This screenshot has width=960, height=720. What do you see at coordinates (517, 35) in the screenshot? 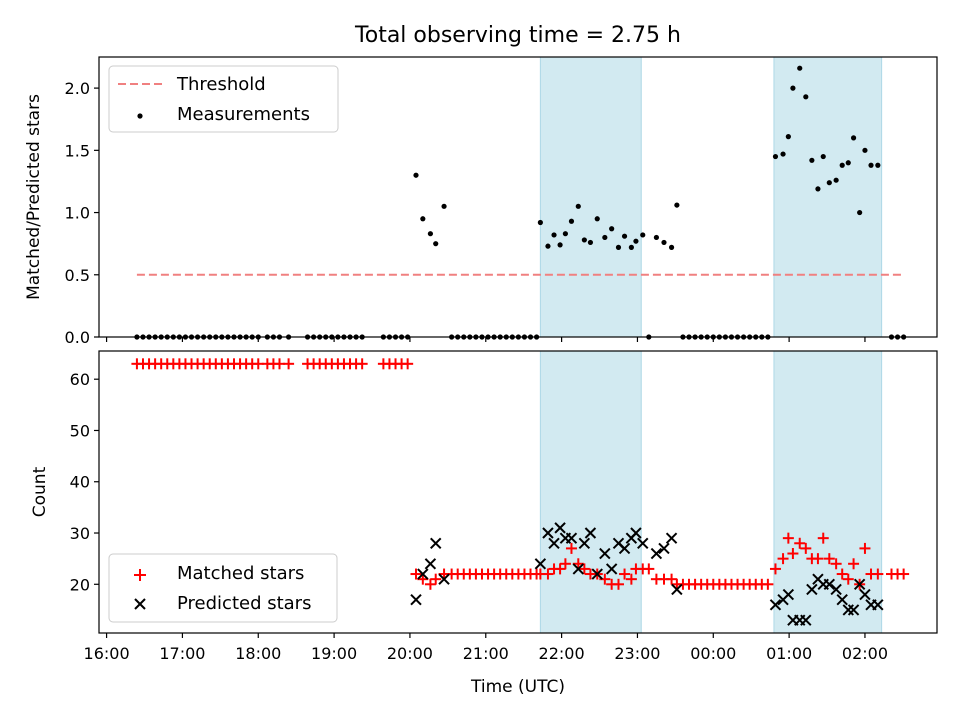
I see `chart-title: Total observing time = 2.75 h` at bounding box center [517, 35].